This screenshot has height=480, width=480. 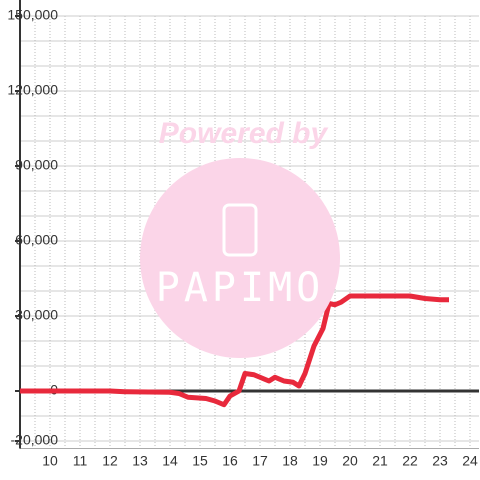 I want to click on x-tick-label: 23, so click(x=440, y=461).